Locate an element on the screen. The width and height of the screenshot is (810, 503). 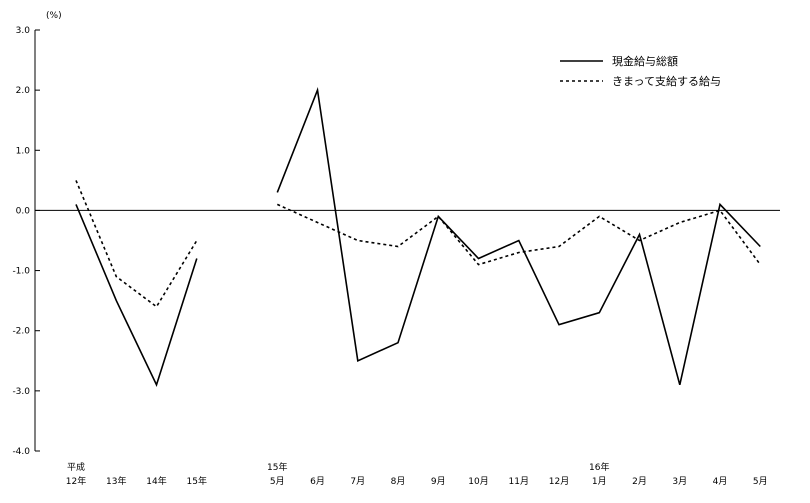
x-tick-label: 8月 is located at coordinates (398, 481).